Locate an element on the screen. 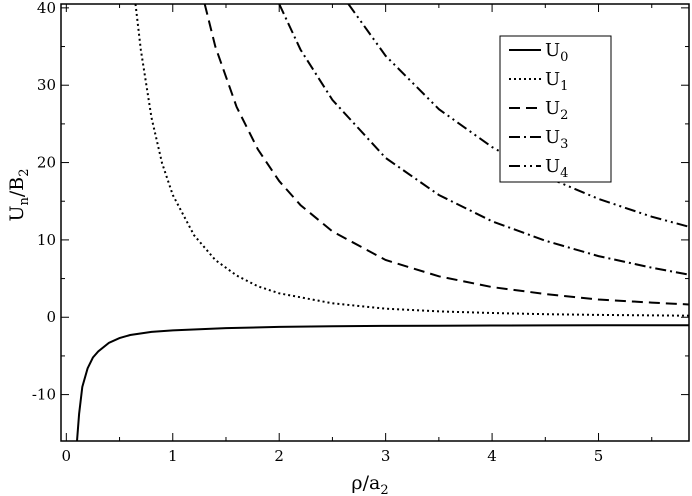  legend-label-u0: U0 is located at coordinates (556, 52).